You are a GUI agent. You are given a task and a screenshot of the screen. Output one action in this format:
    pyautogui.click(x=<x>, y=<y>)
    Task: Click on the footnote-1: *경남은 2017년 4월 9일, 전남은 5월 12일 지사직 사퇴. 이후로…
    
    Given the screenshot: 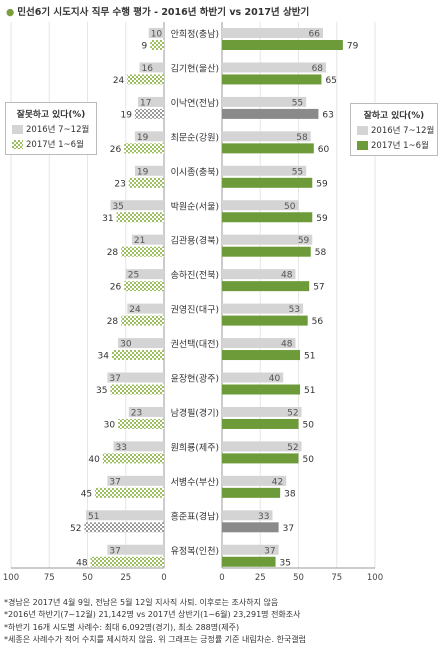 What is the action you would take?
    pyautogui.click(x=141, y=602)
    